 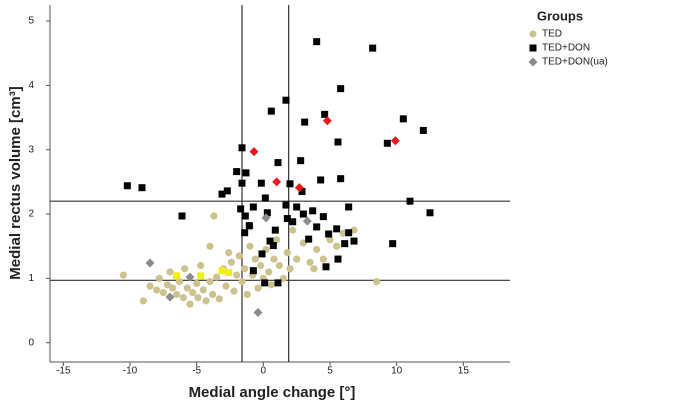 I want to click on y-tick-label: 2, so click(x=31, y=214).